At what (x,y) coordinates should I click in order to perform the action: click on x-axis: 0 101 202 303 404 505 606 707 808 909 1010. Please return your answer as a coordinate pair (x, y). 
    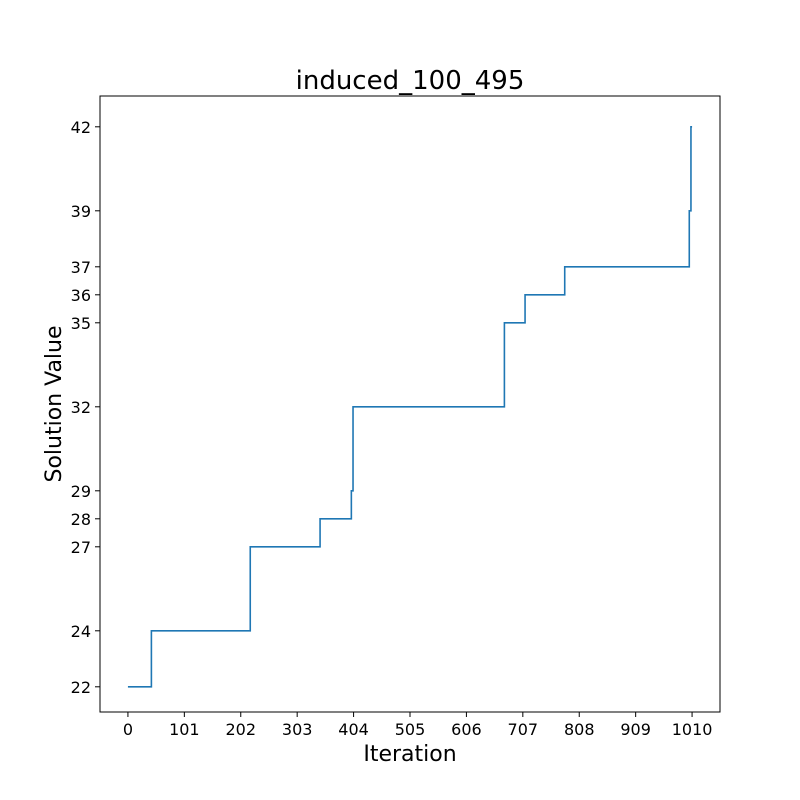
    Looking at the image, I should click on (418, 725).